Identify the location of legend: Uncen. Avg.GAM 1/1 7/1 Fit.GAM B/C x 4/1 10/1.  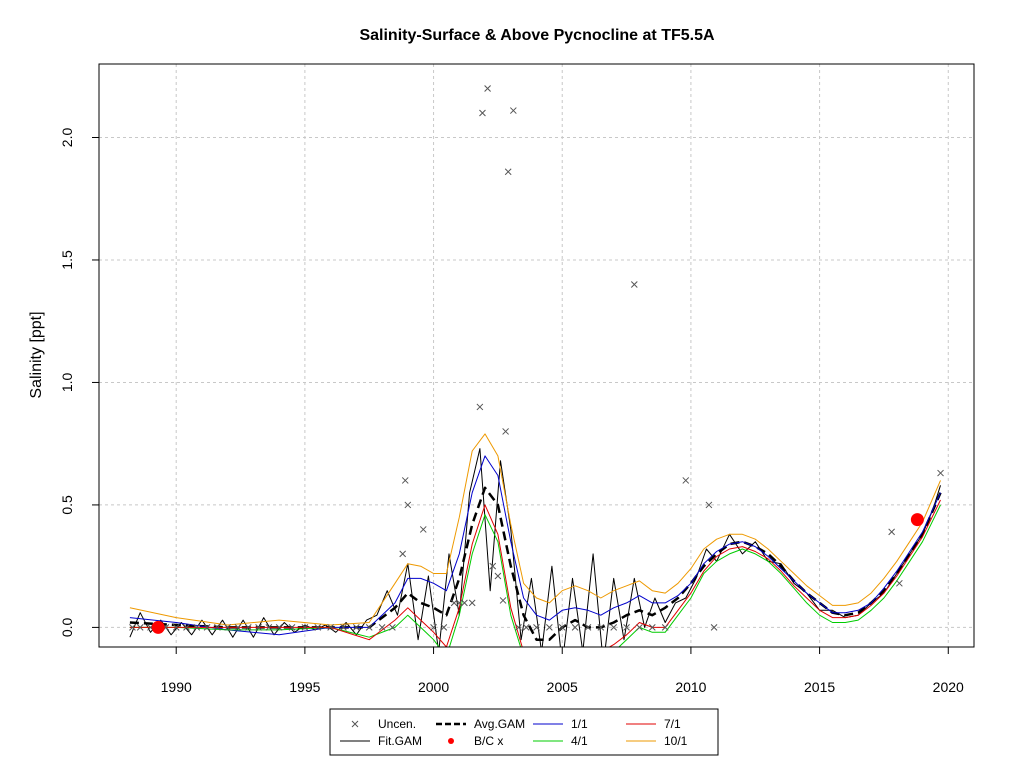
(524, 732).